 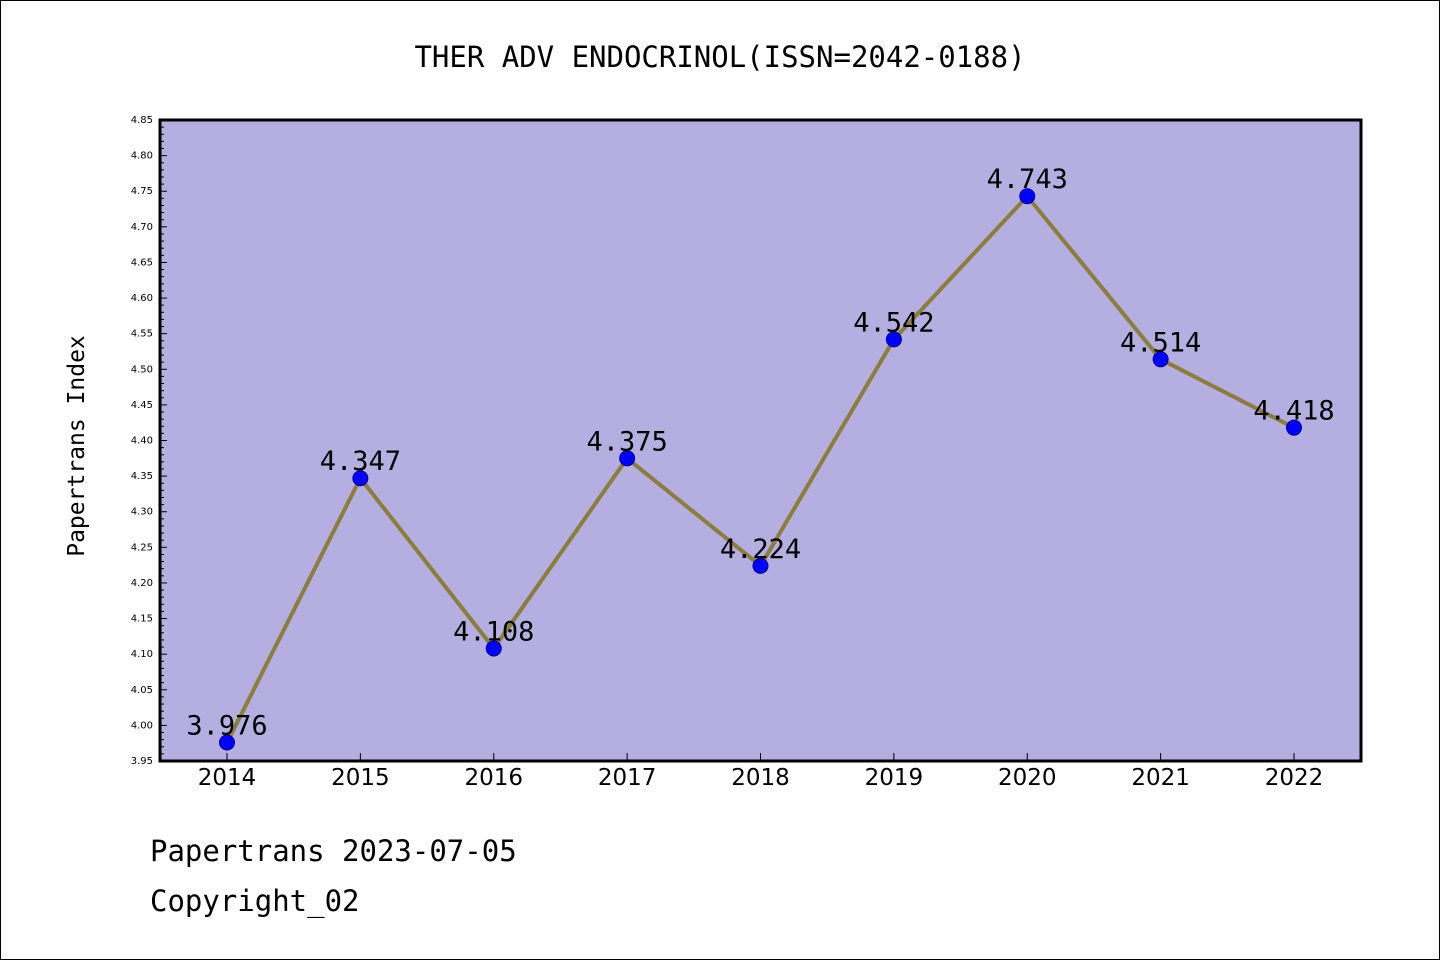 I want to click on chart-title: THER ADV ENDOCRINOL(ISSN=2042-0188), so click(x=719, y=57).